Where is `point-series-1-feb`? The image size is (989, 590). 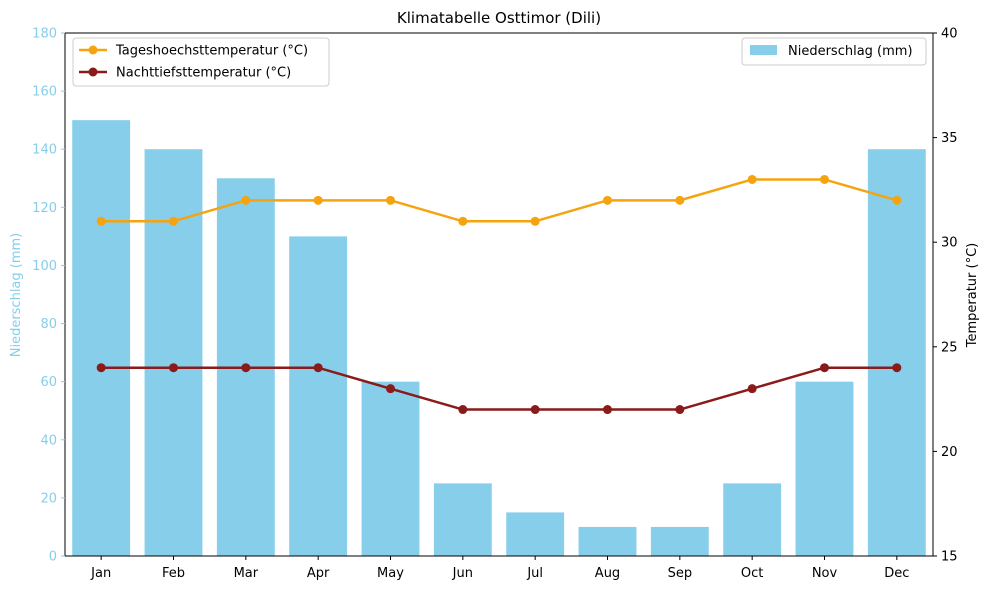
point-series-1-feb is located at coordinates (173, 368).